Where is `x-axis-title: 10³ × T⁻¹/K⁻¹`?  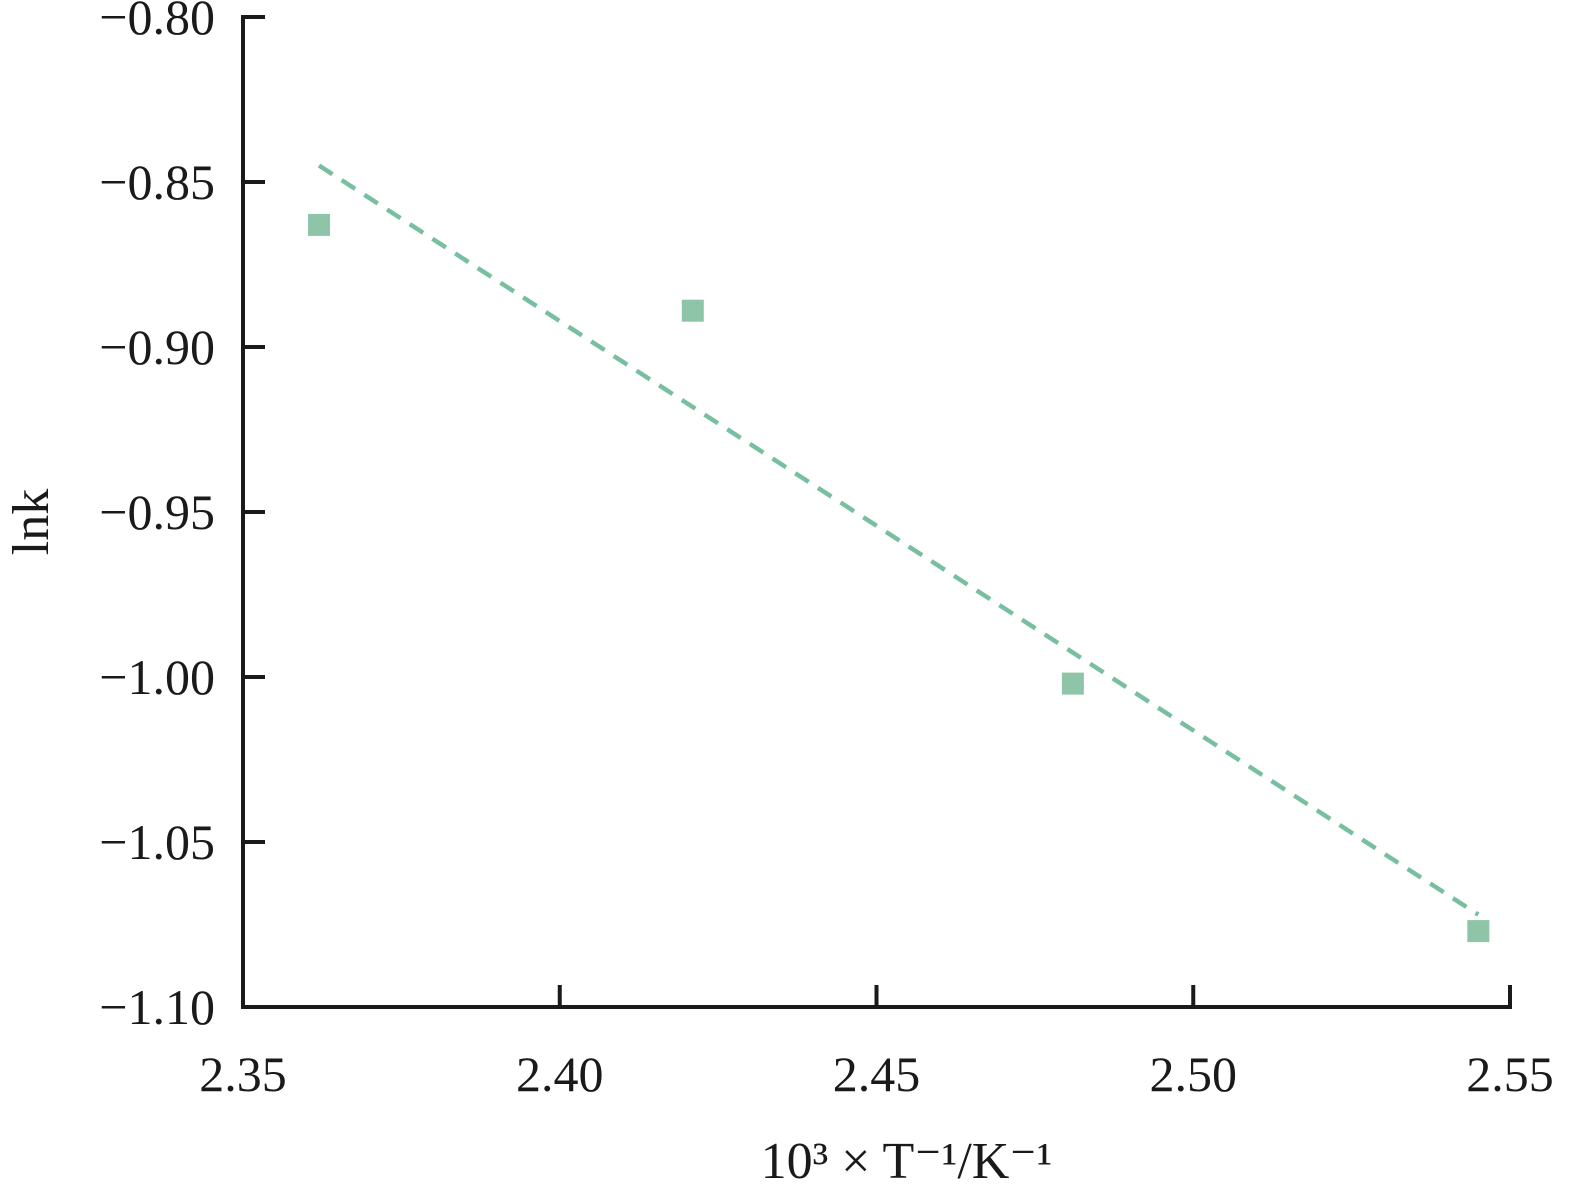
x-axis-title: 10³ × T⁻¹/K⁻¹ is located at coordinates (907, 1160).